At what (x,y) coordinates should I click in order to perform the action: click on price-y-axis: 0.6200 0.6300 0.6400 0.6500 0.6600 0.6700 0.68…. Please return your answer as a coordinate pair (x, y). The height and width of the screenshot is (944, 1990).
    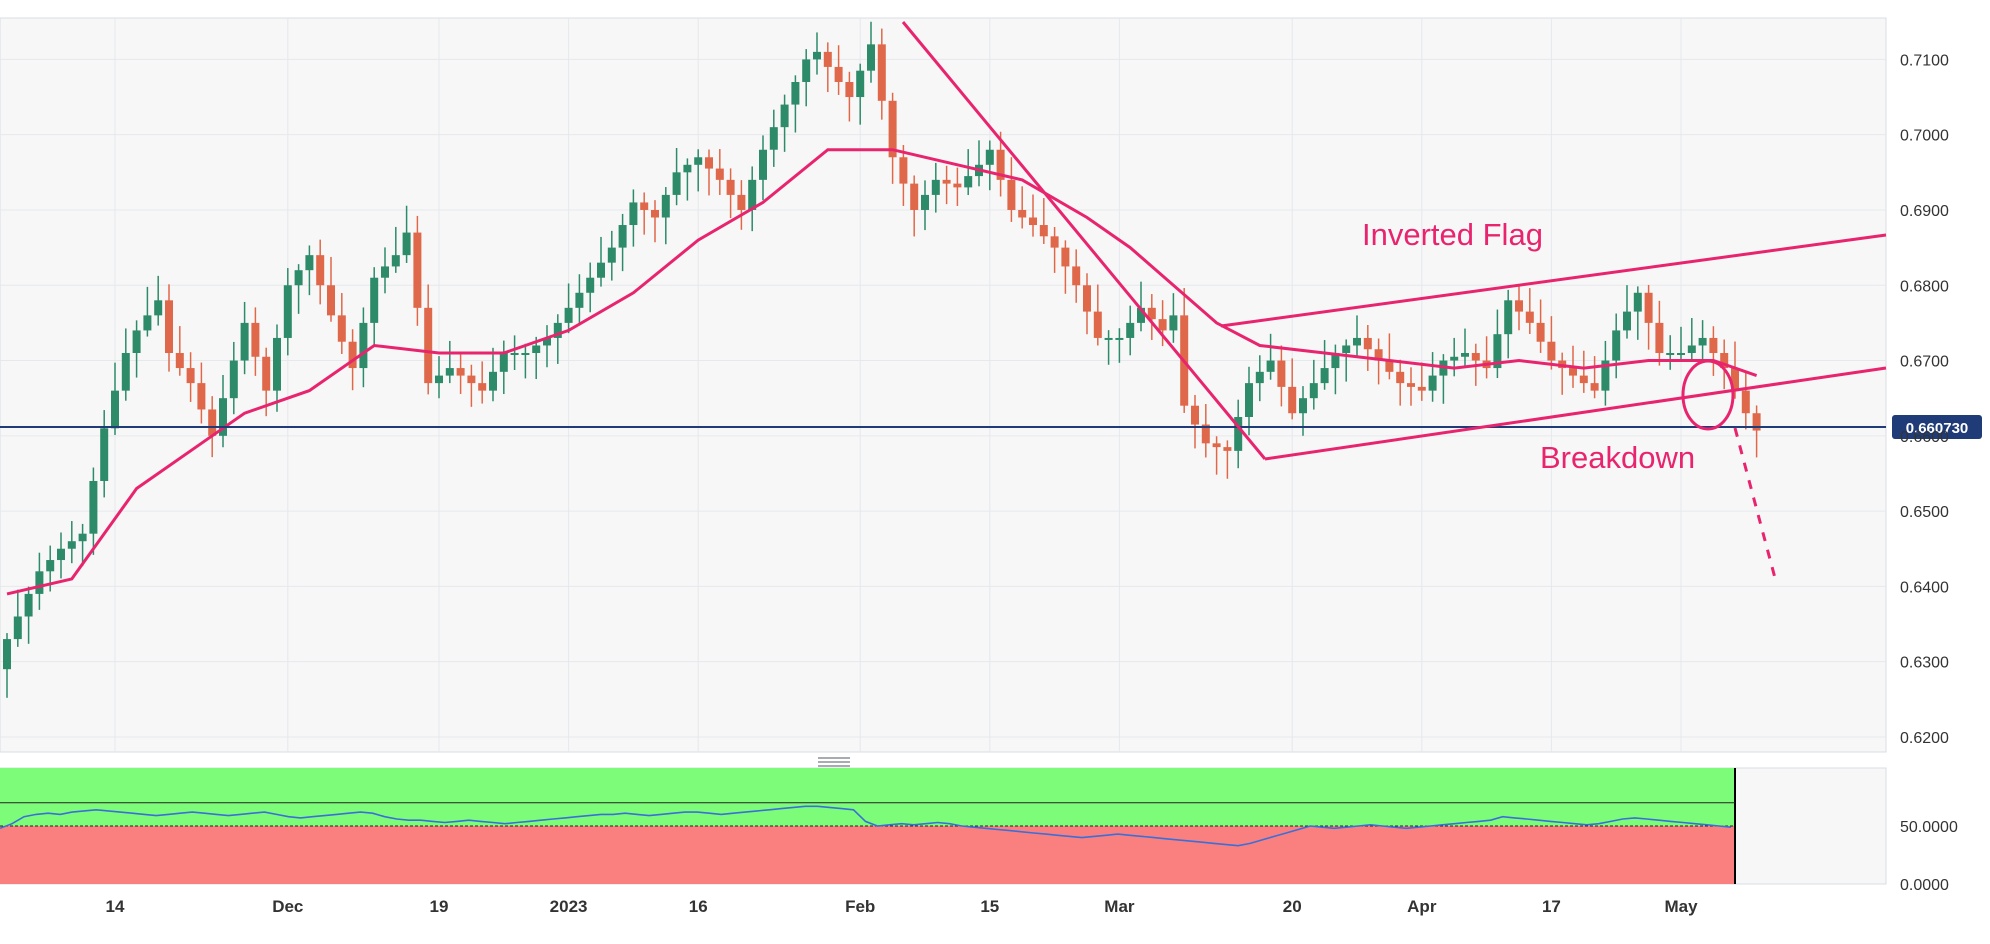
    Looking at the image, I should click on (1924, 399).